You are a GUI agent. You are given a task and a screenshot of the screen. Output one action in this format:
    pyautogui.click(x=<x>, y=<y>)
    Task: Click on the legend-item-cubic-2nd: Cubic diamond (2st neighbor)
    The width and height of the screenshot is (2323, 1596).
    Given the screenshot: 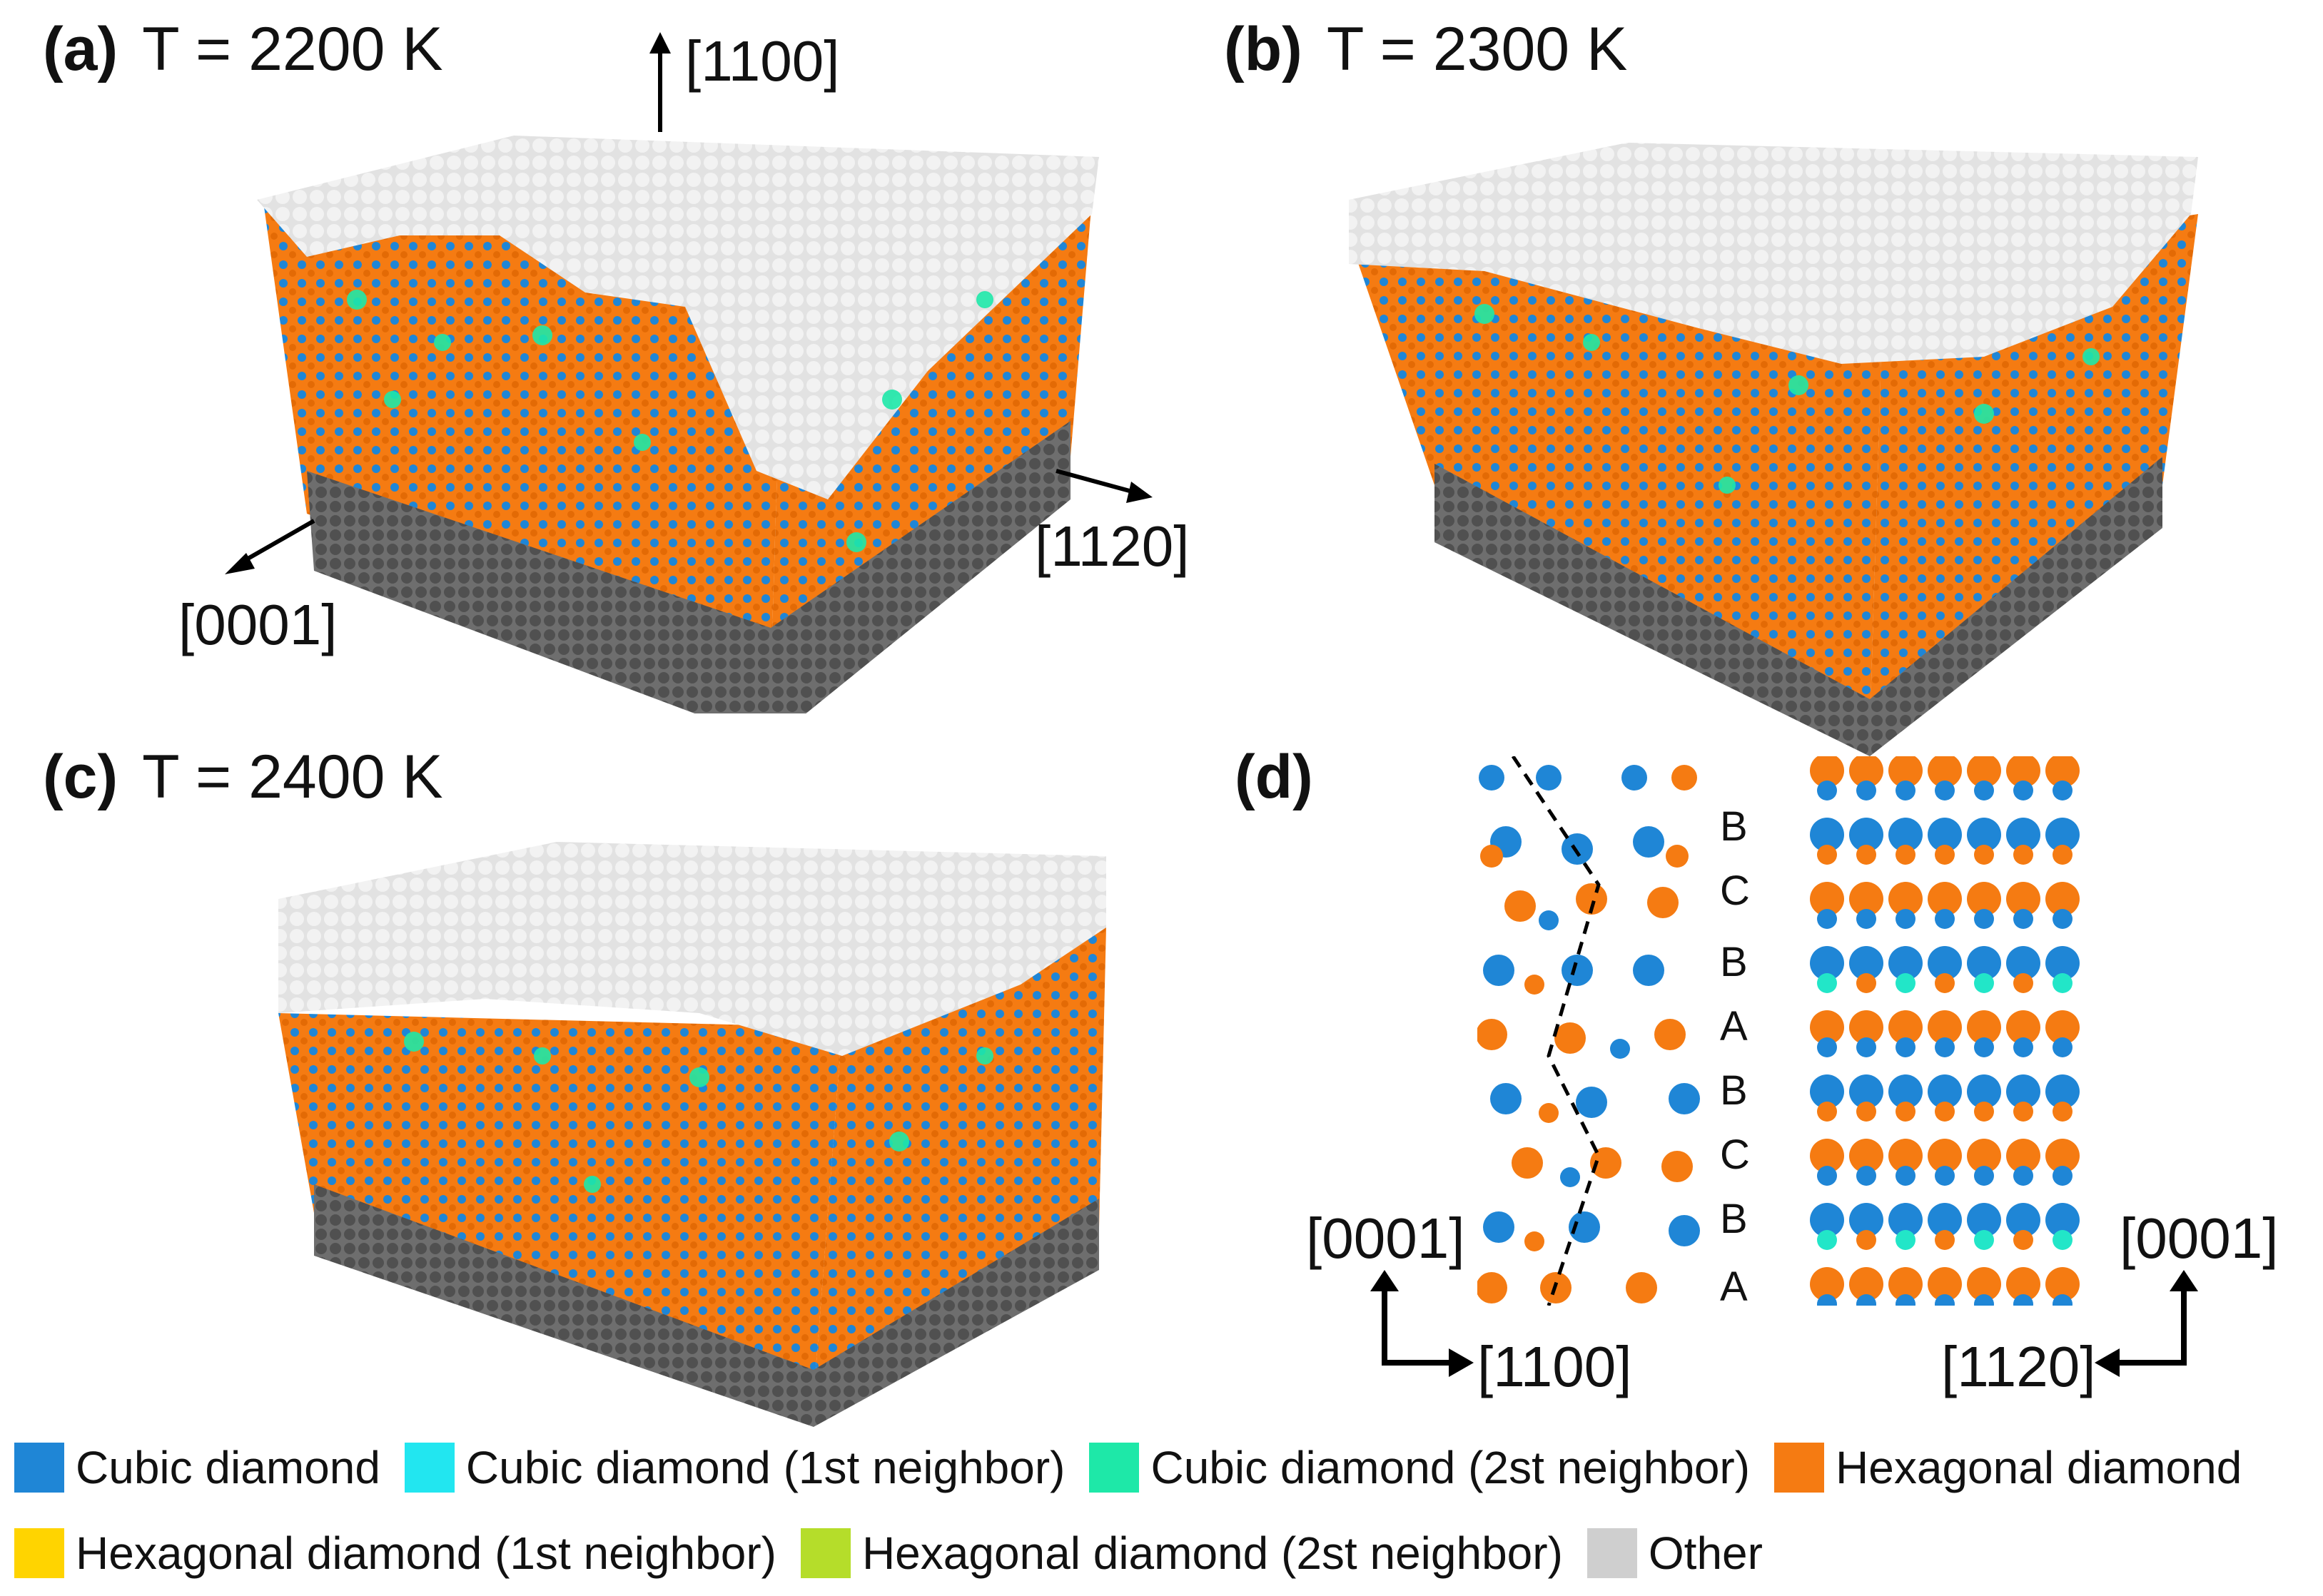 What is the action you would take?
    pyautogui.click(x=1419, y=1467)
    